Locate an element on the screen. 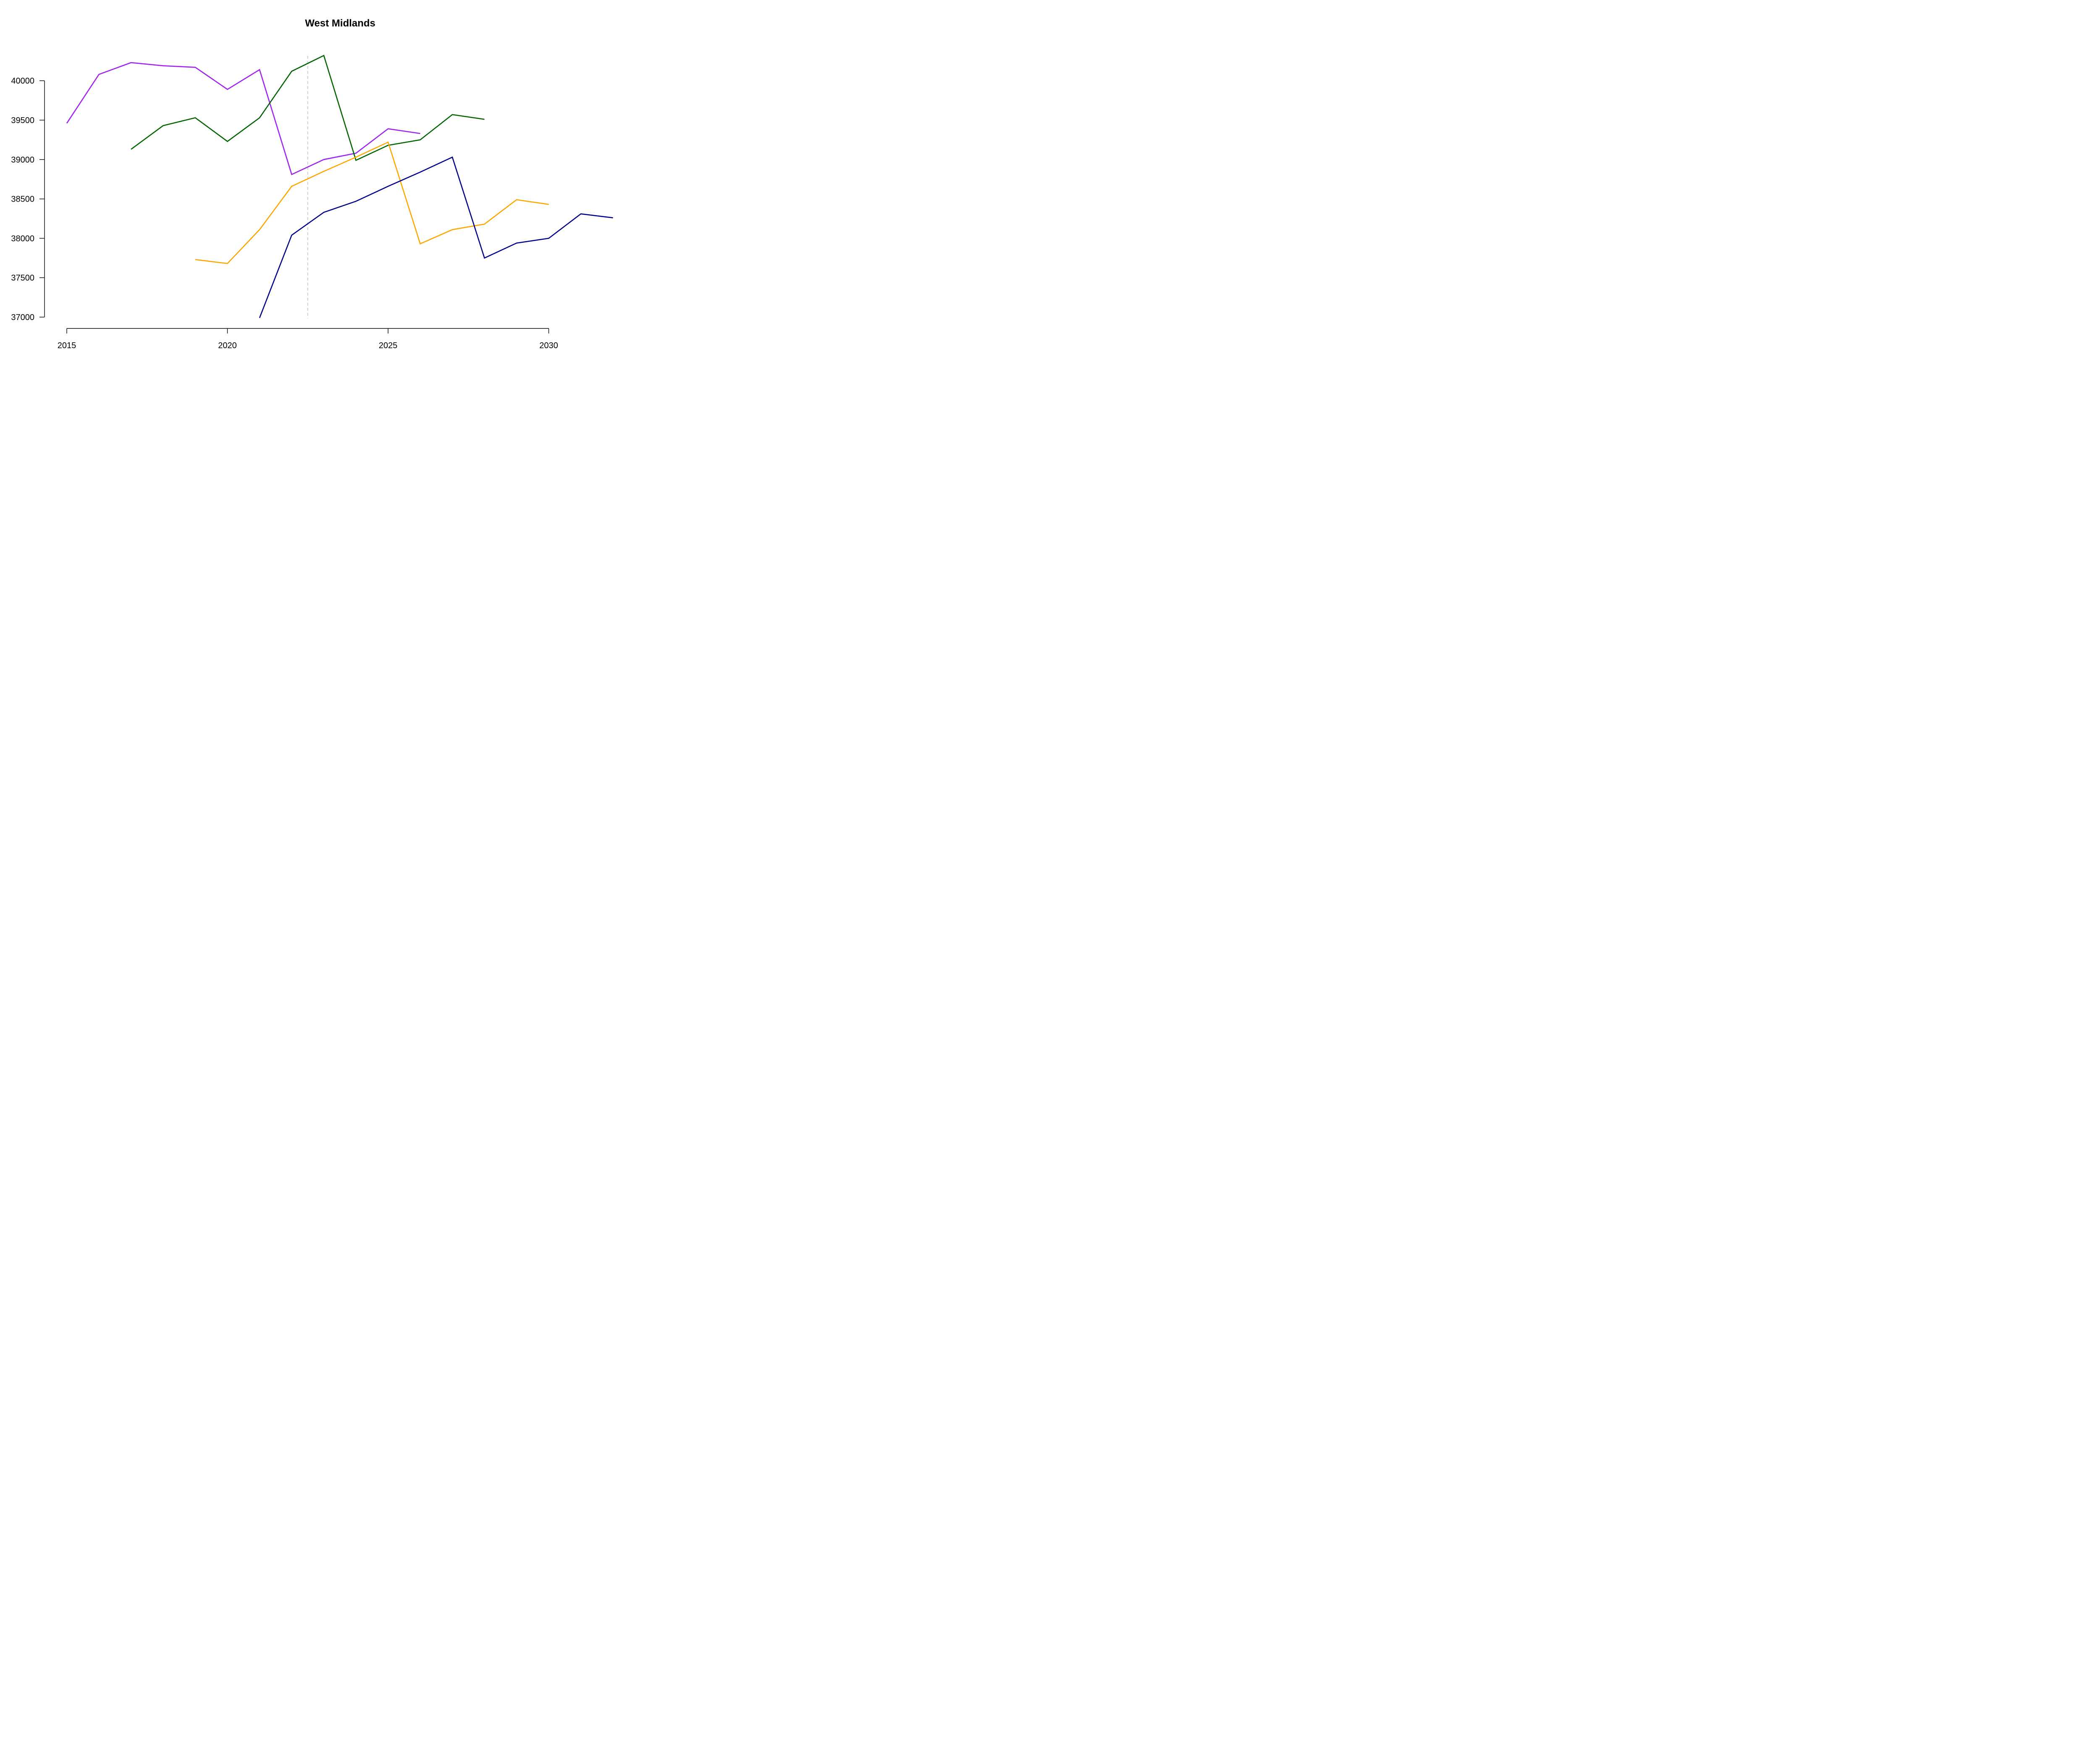 This screenshot has width=2100, height=1764. x-axis: 2015 2020 2025 2030 is located at coordinates (308, 339).